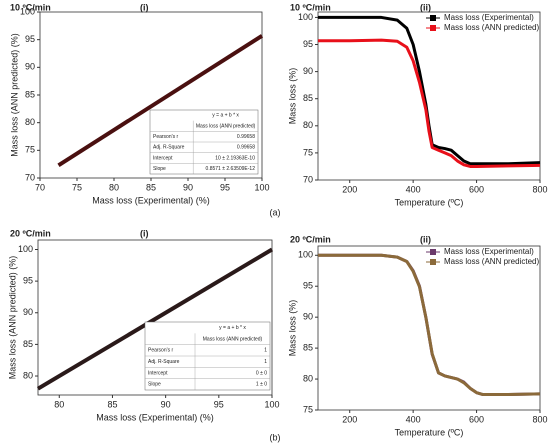 Image resolution: width=550 pixels, height=448 pixels. I want to click on table-cell: 1 ± 0, so click(261, 385).